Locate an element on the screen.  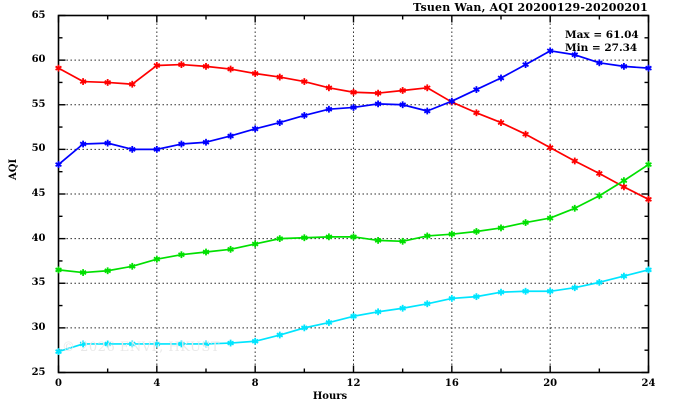
y-tick-label: 60 is located at coordinates (38, 60).